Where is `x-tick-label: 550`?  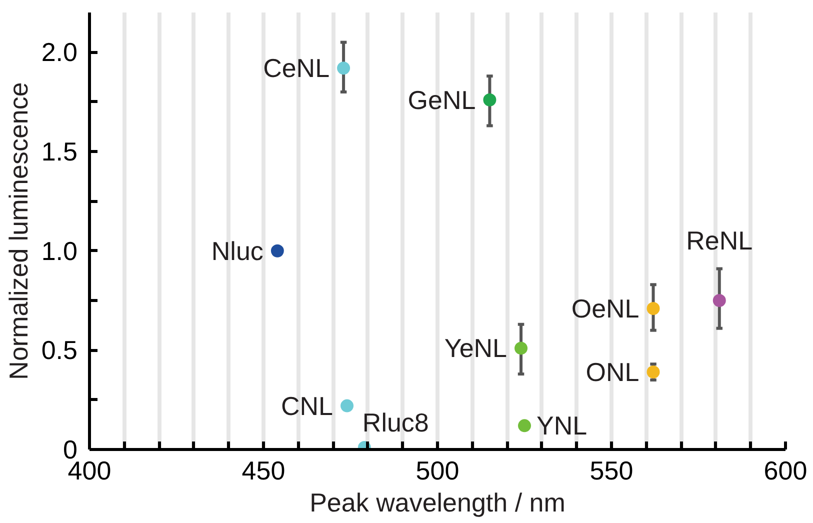
x-tick-label: 550 is located at coordinates (612, 471).